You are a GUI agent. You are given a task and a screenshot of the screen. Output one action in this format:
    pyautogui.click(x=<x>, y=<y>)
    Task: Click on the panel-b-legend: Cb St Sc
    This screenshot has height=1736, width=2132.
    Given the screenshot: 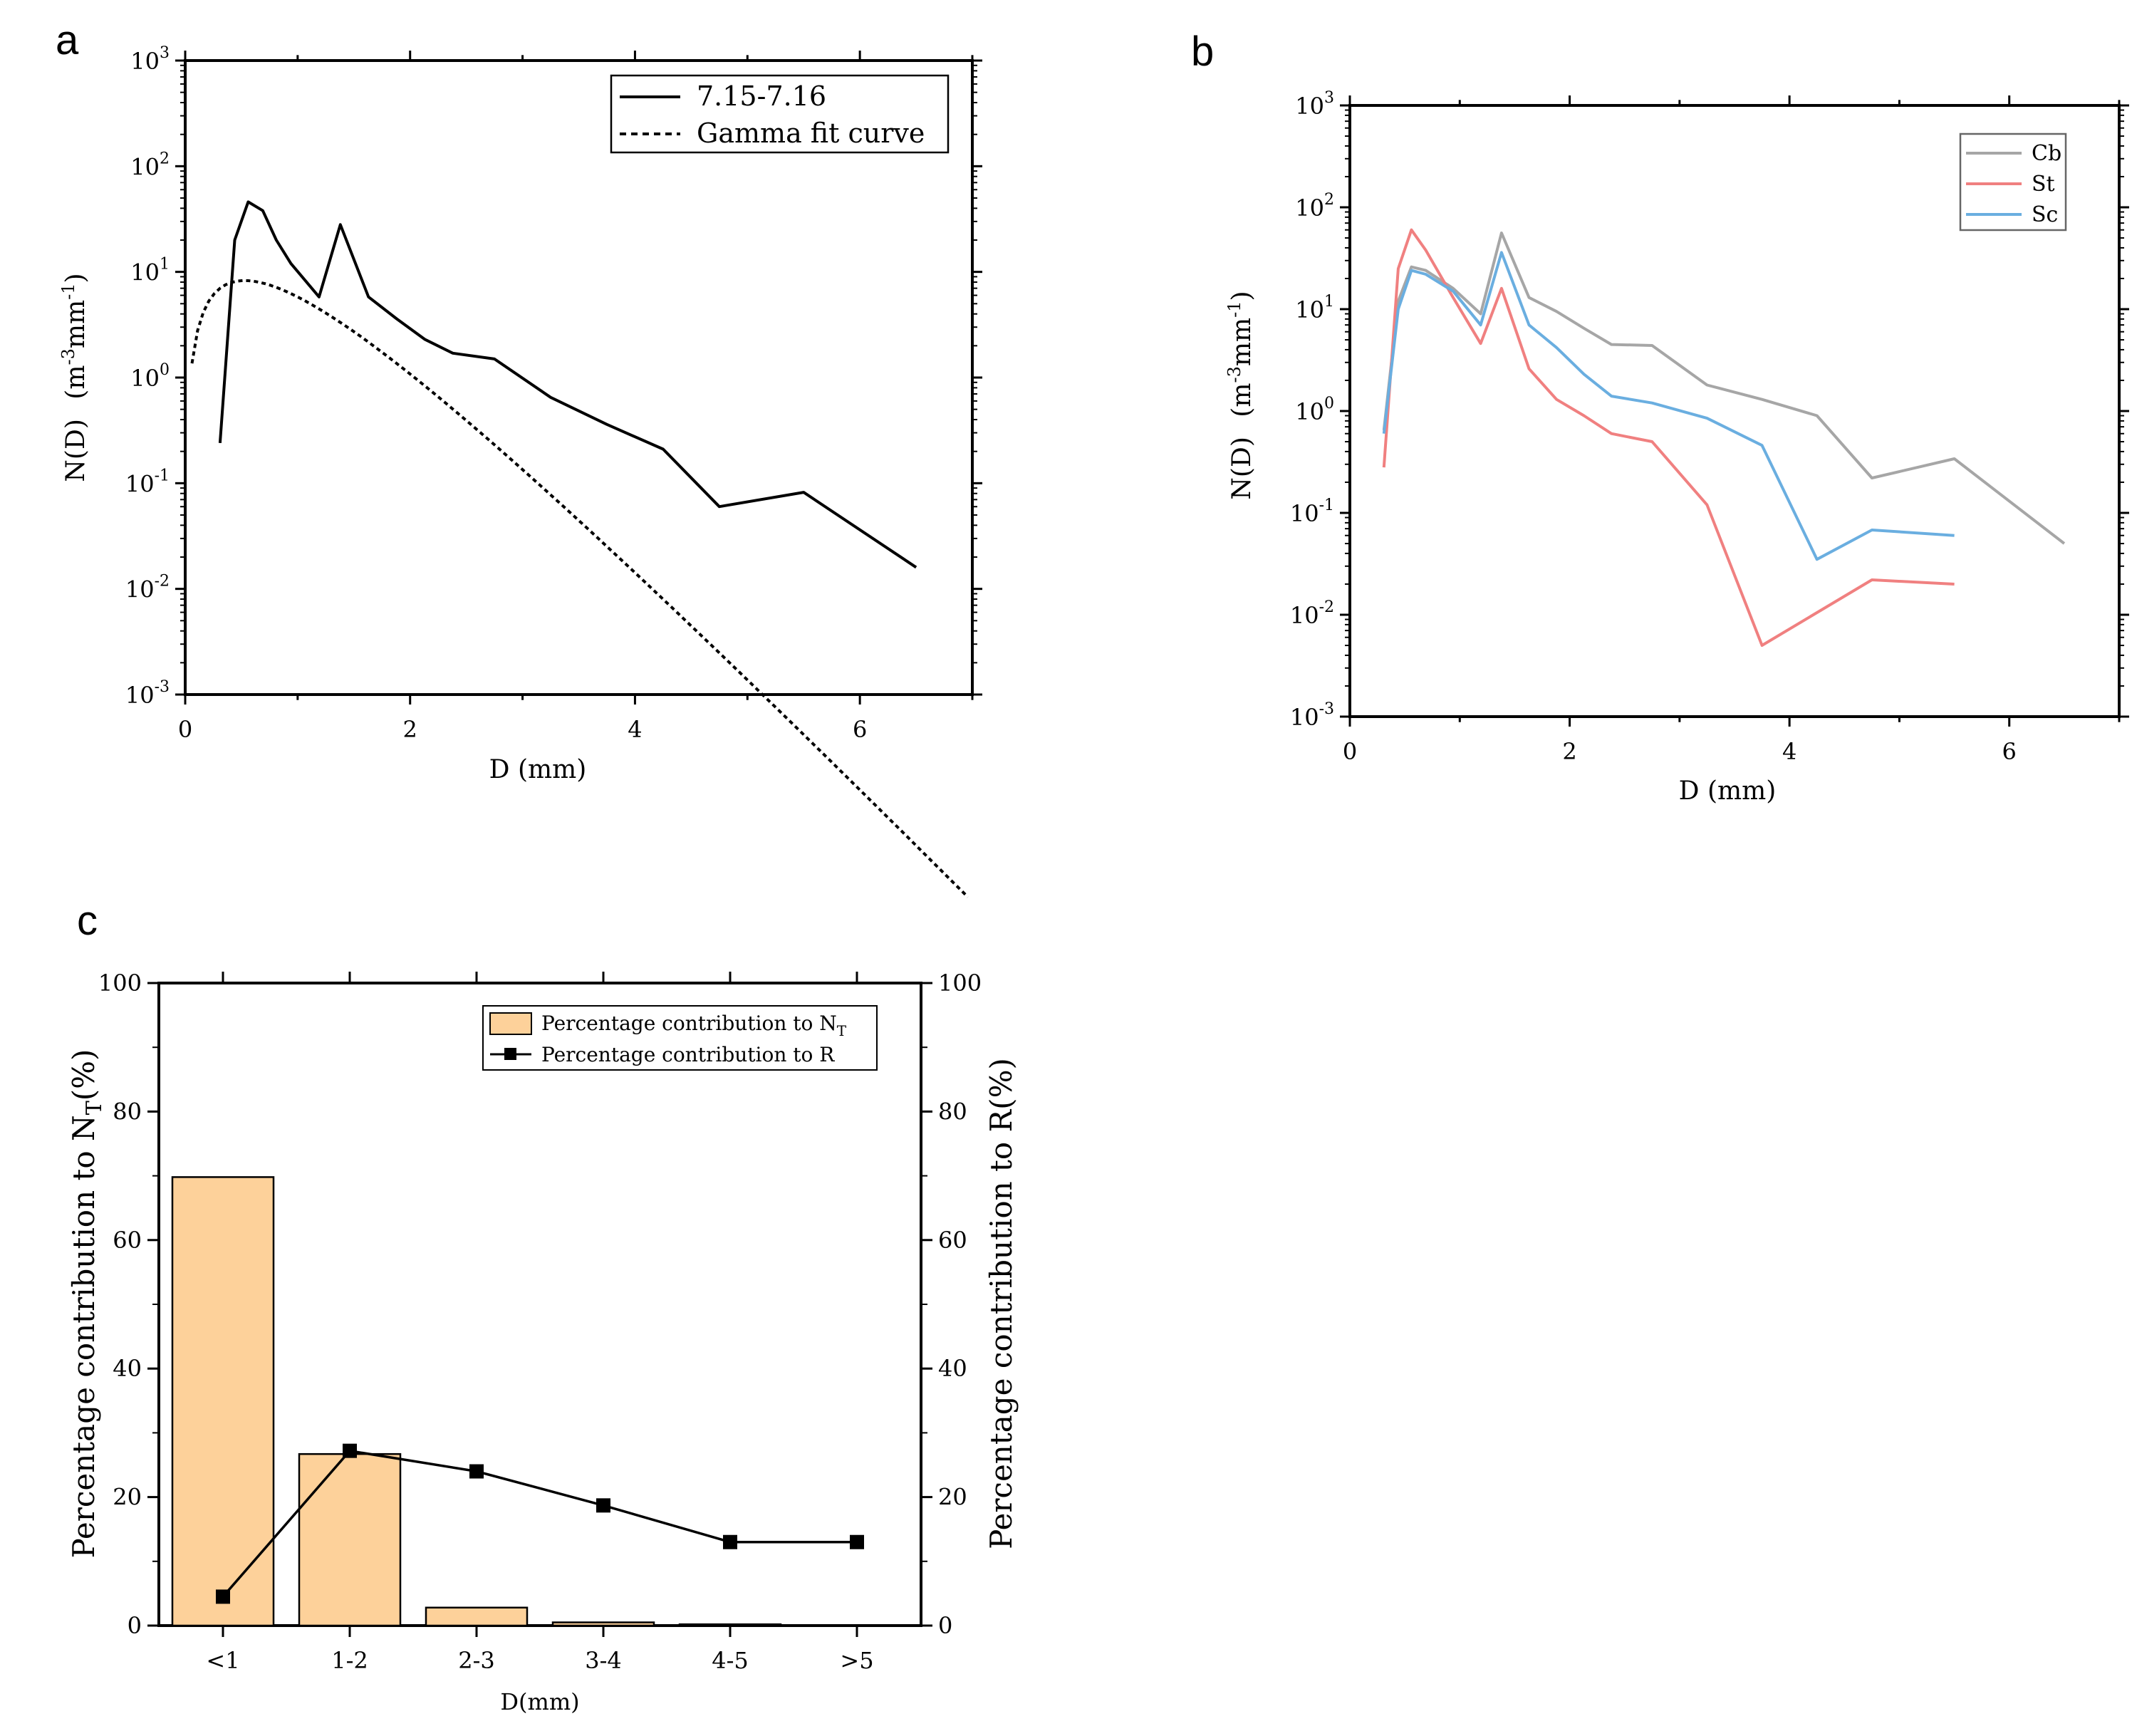 What is the action you would take?
    pyautogui.click(x=2013, y=182)
    